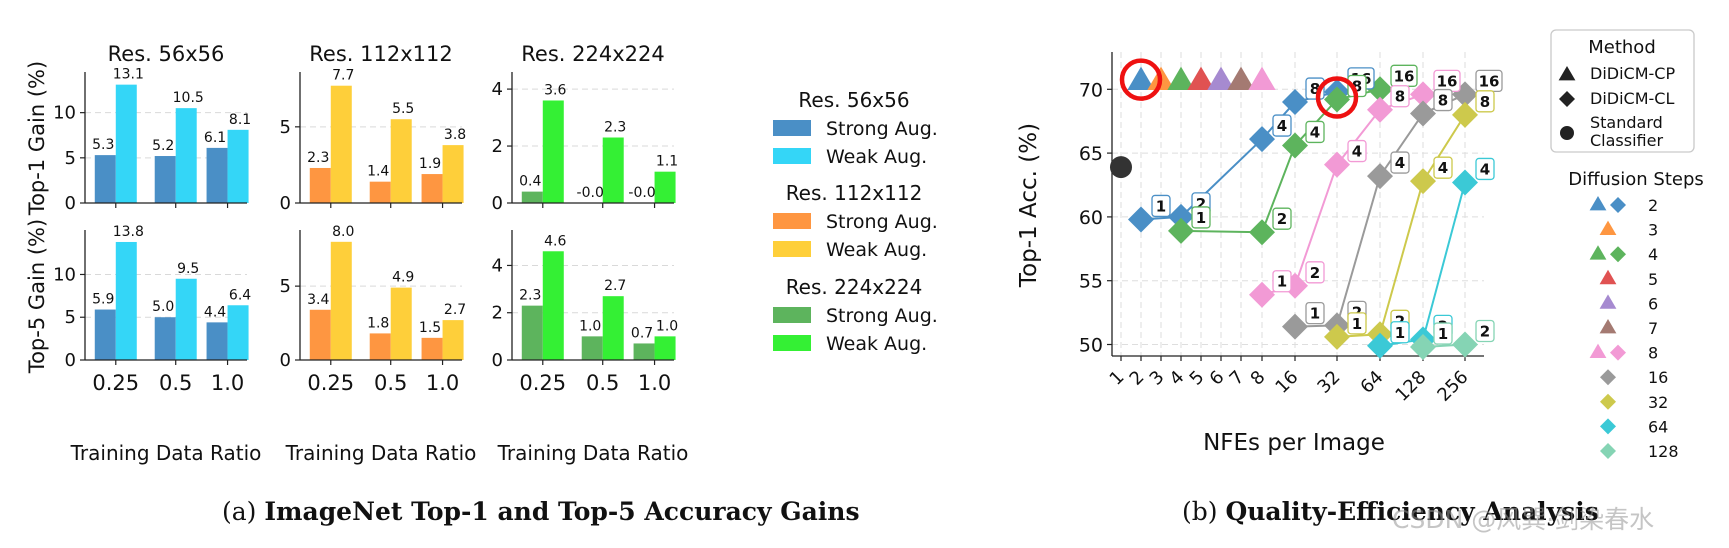 This screenshot has height=548, width=1729. I want to click on x-tick-label: 128, so click(1410, 386).